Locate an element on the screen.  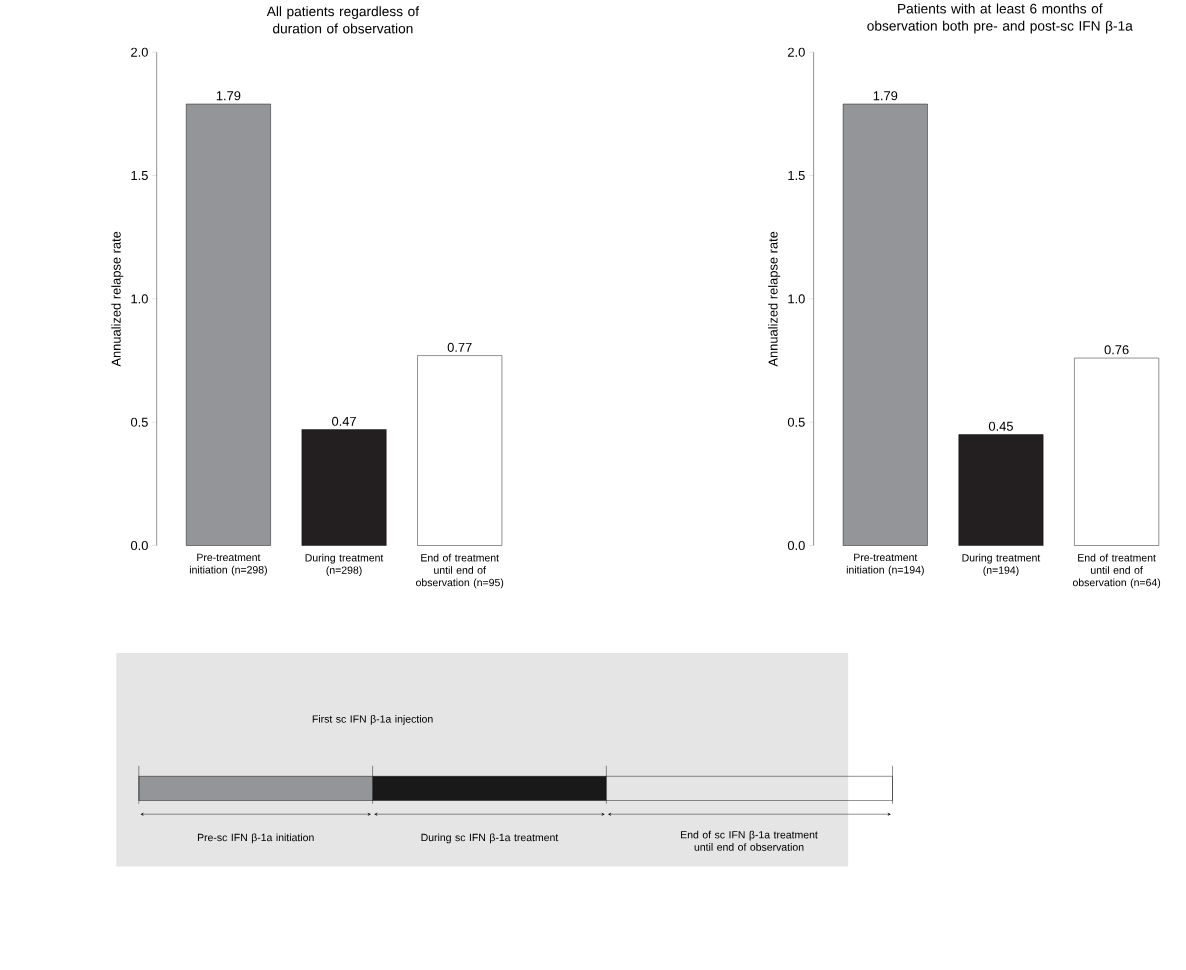
data-label: 0.76 is located at coordinates (1116, 350).